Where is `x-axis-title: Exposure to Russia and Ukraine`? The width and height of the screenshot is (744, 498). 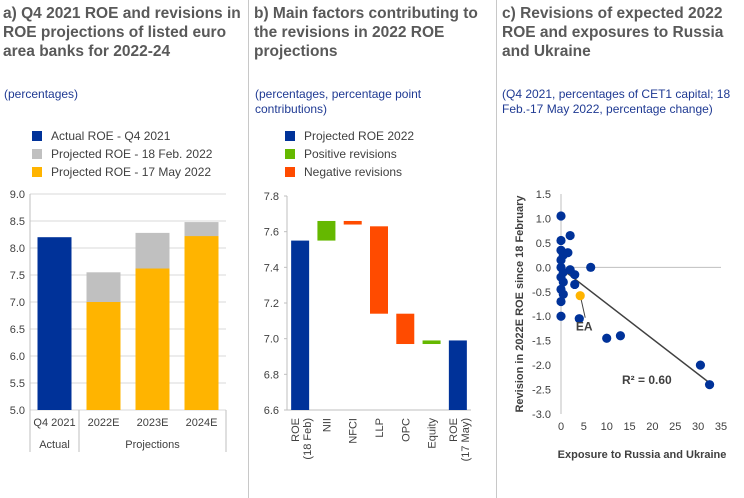 x-axis-title: Exposure to Russia and Ukraine is located at coordinates (642, 455).